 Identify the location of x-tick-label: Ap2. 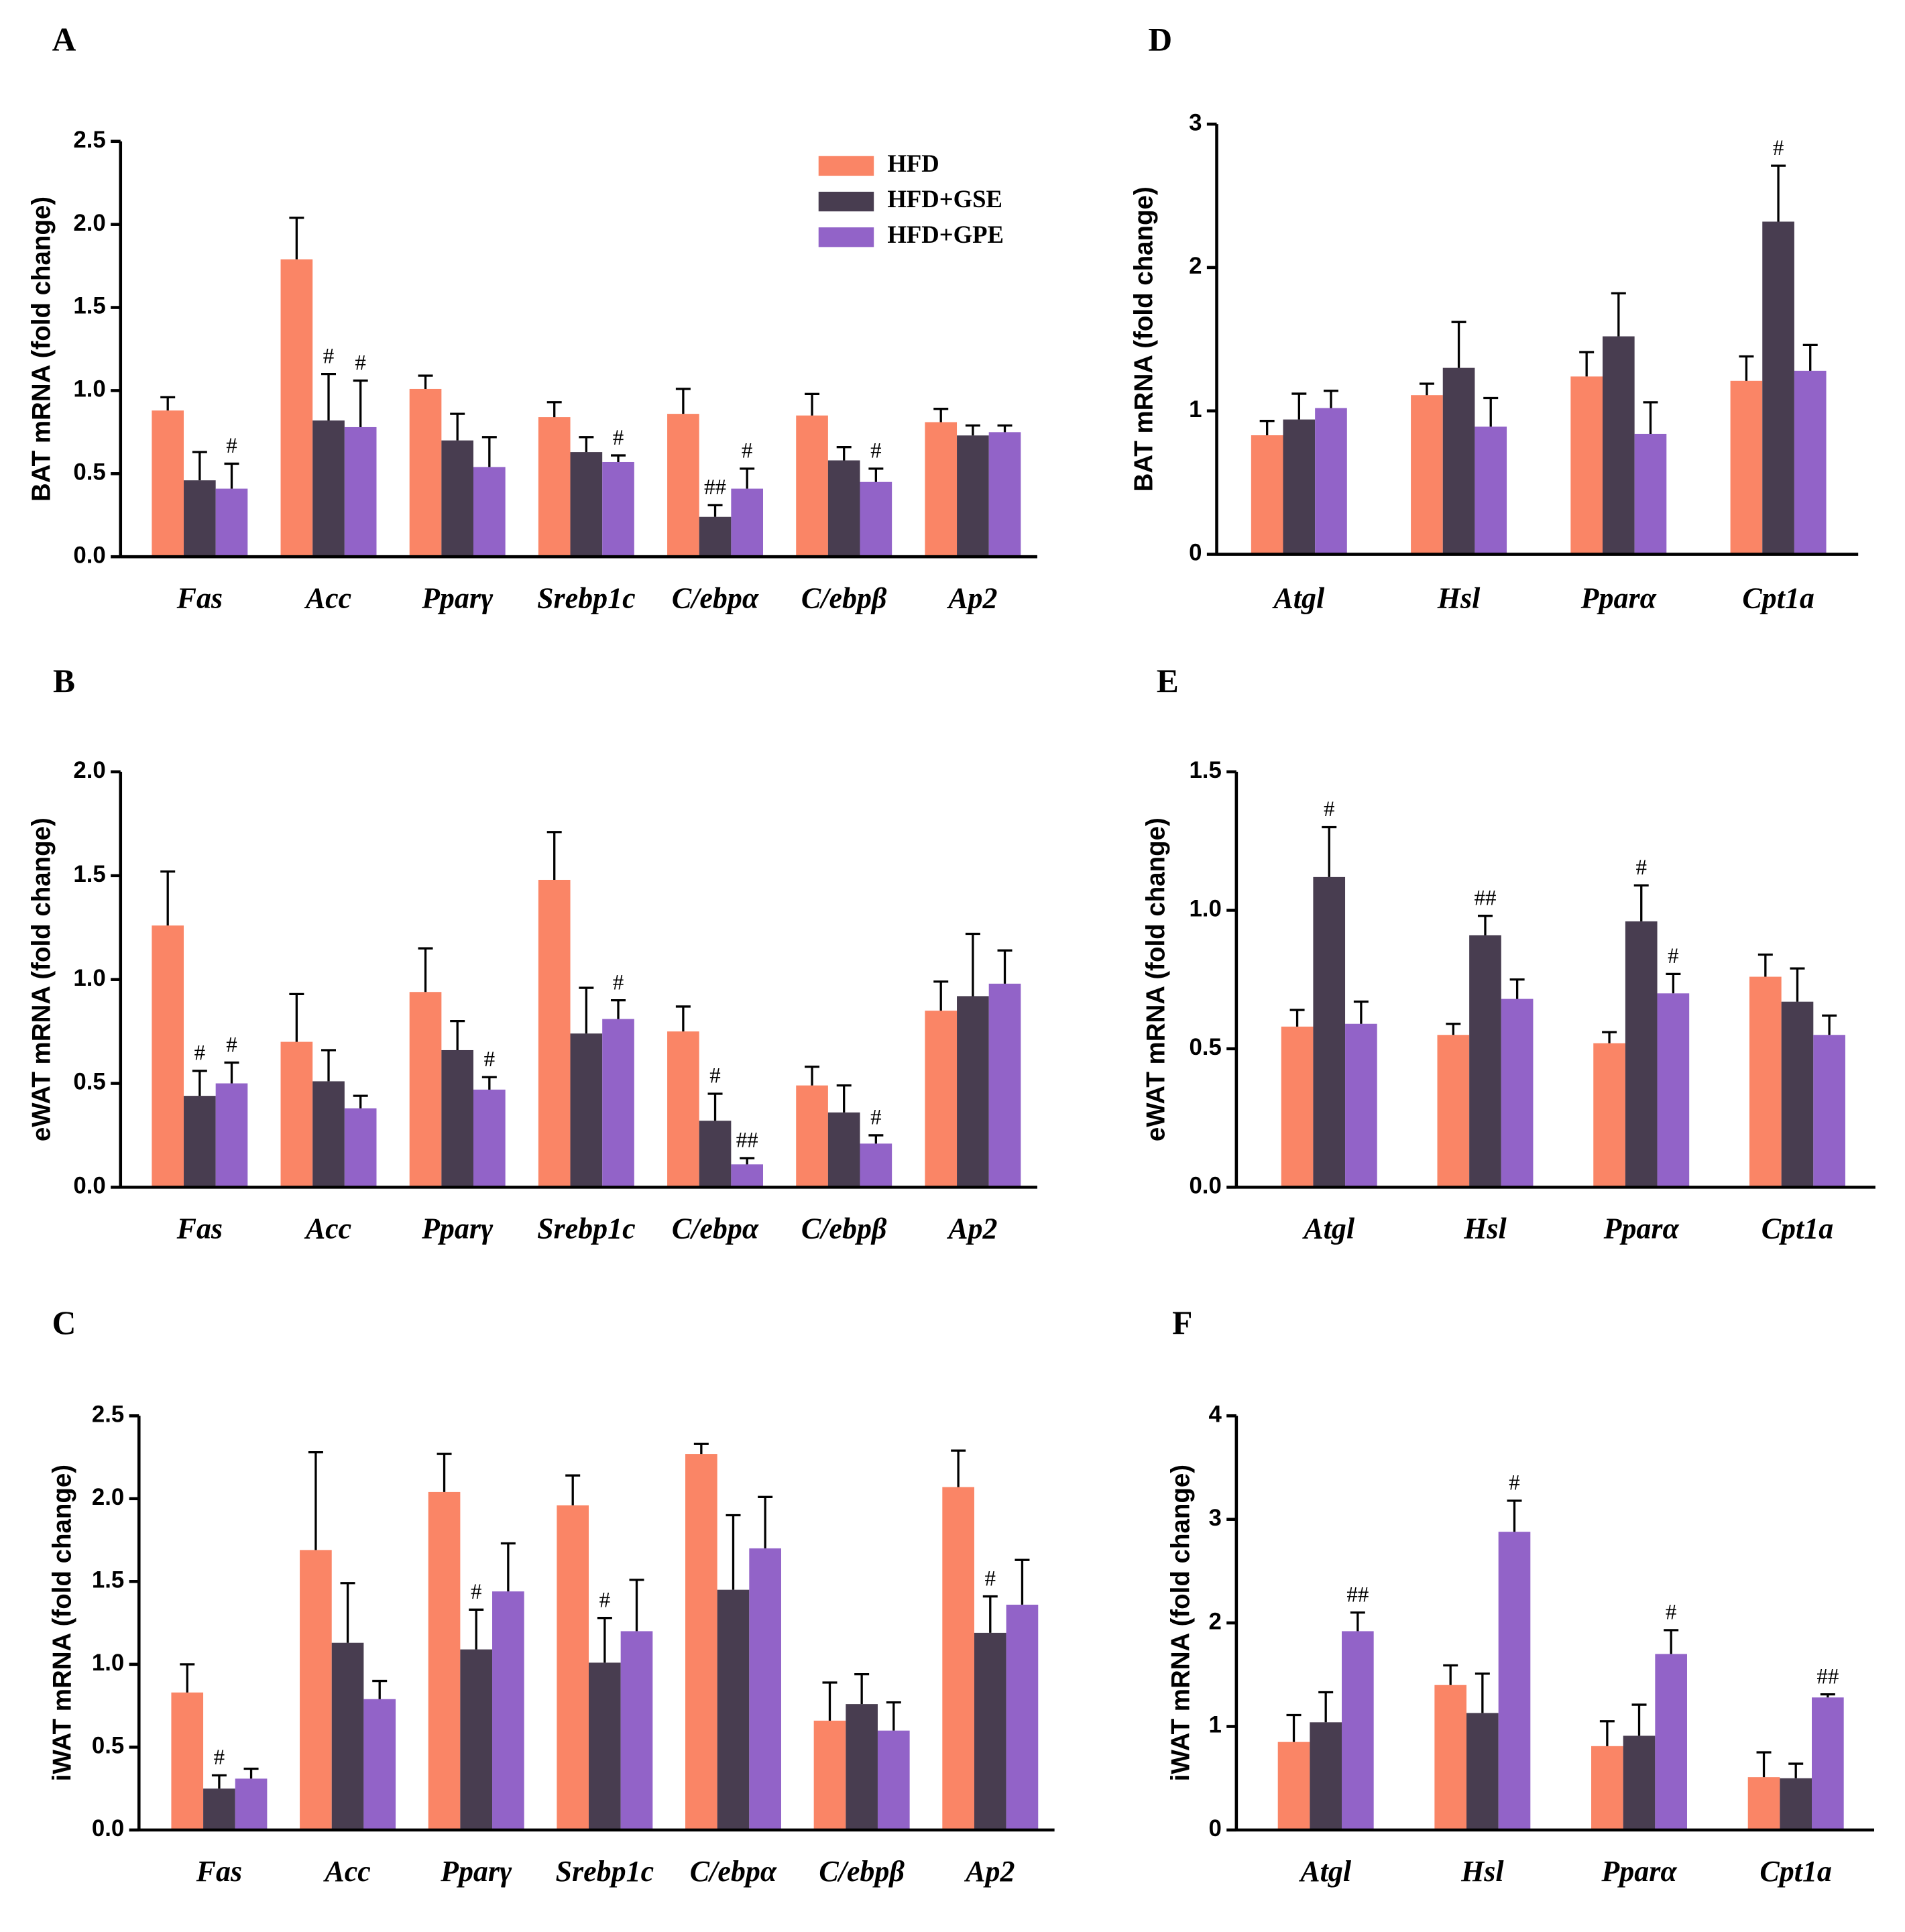
(990, 1871).